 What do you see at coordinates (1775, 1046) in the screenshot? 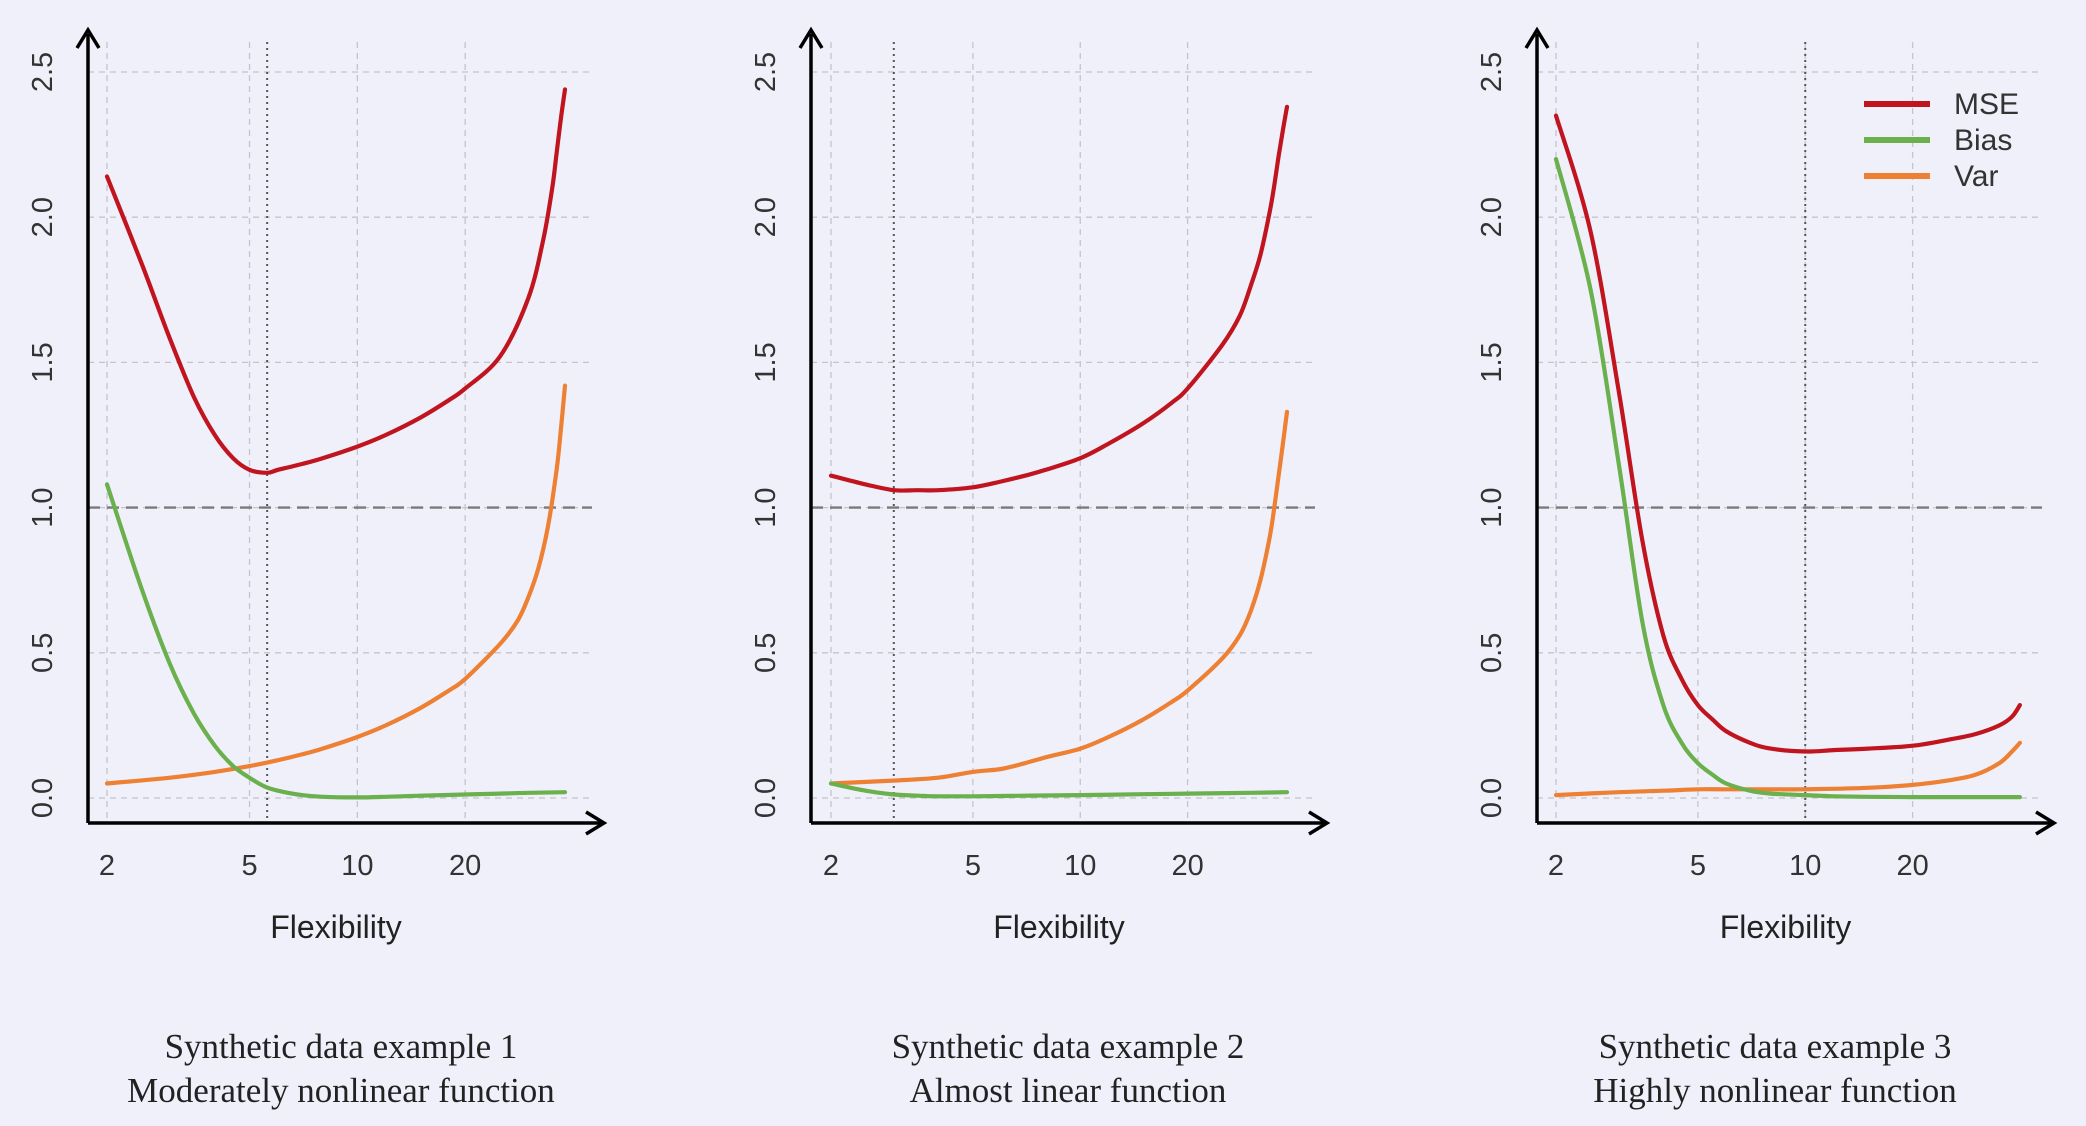
I see `panel-caption: Synthetic data example 3` at bounding box center [1775, 1046].